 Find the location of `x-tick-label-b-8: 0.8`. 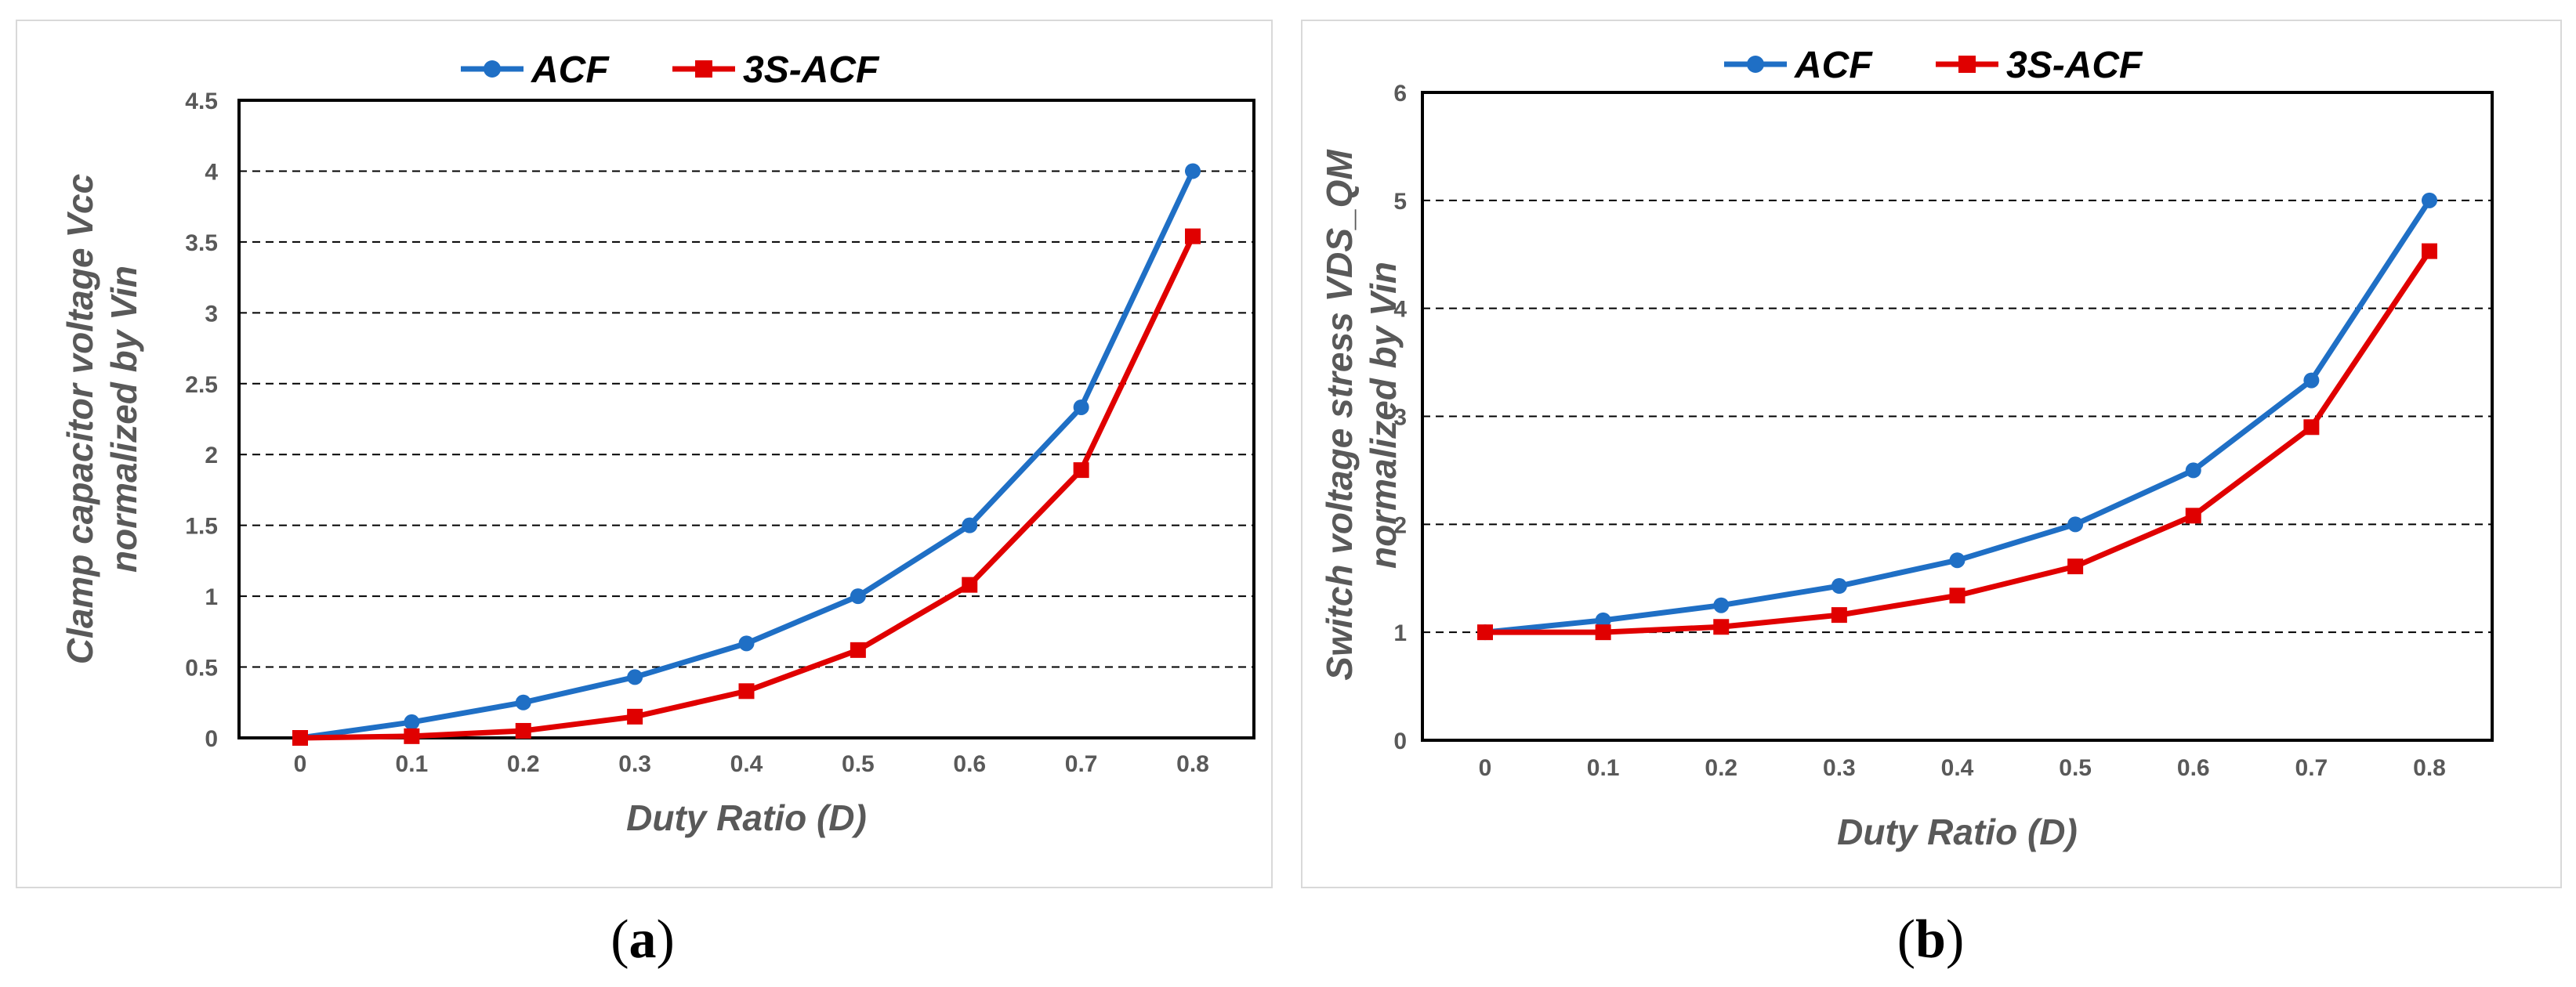

x-tick-label-b-8: 0.8 is located at coordinates (2429, 768).